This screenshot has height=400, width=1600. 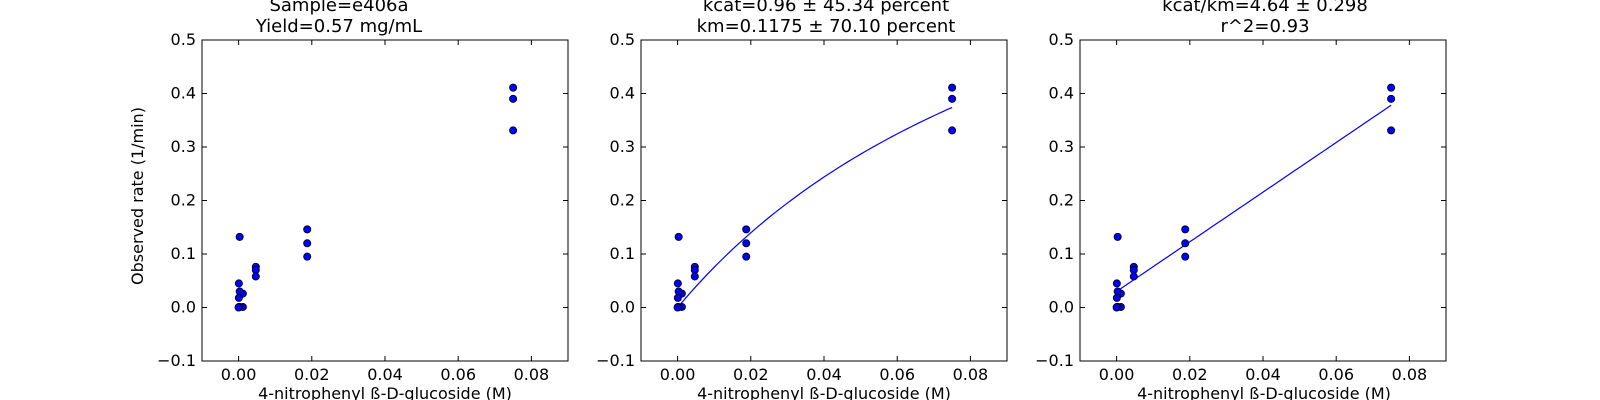 I want to click on panel-title-line-2: r^2=0.93, so click(x=1264, y=26).